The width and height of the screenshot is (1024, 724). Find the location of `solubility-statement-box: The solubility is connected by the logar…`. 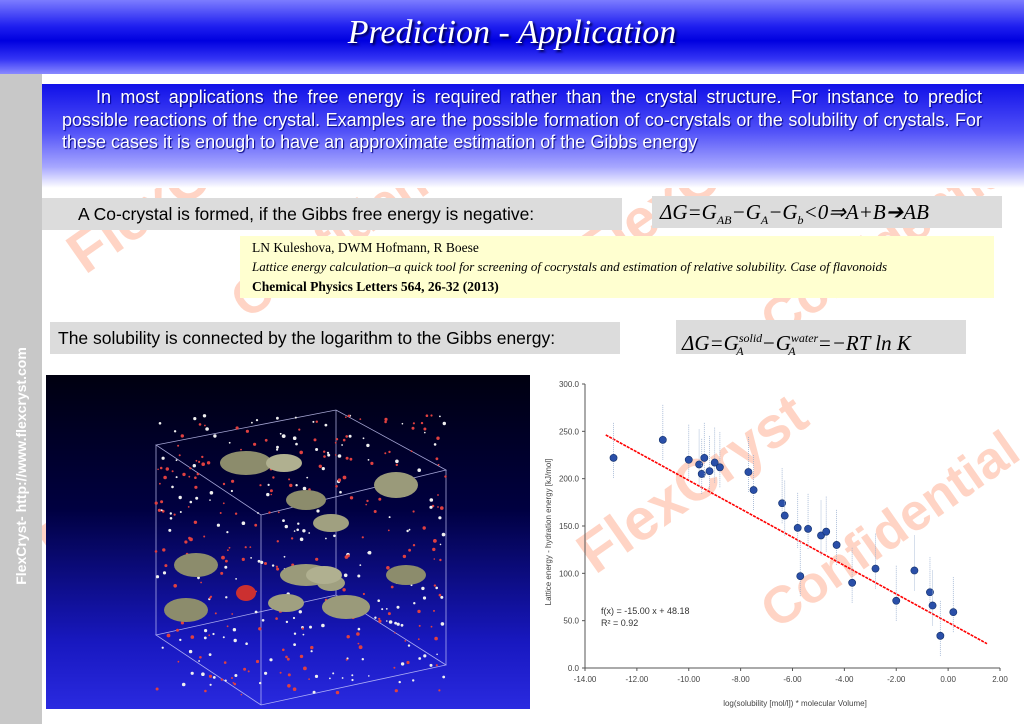

solubility-statement-box: The solubility is connected by the logar… is located at coordinates (335, 338).